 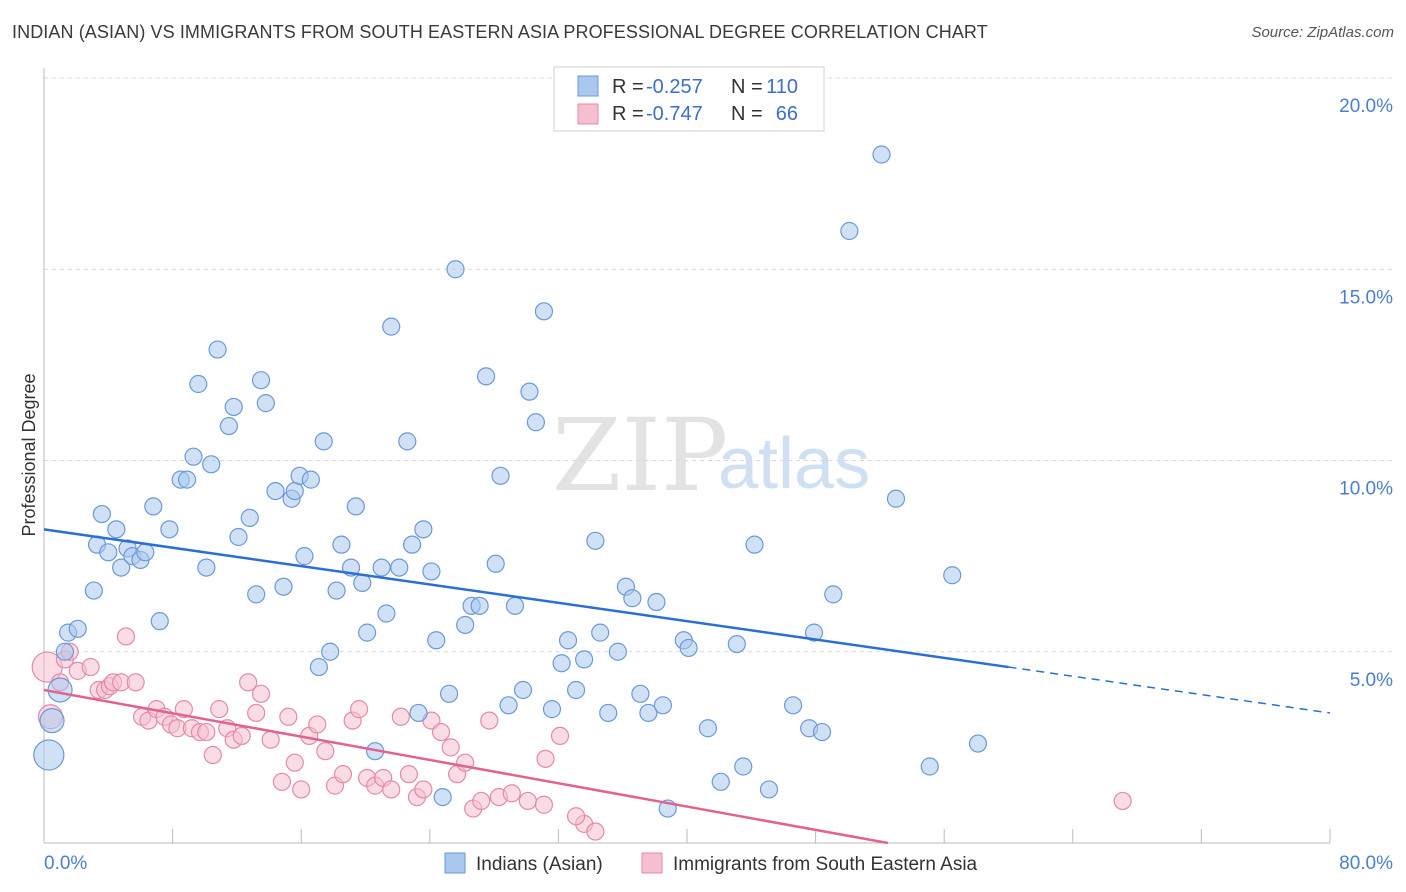 I want to click on legend-swatch-pink, so click(x=588, y=114).